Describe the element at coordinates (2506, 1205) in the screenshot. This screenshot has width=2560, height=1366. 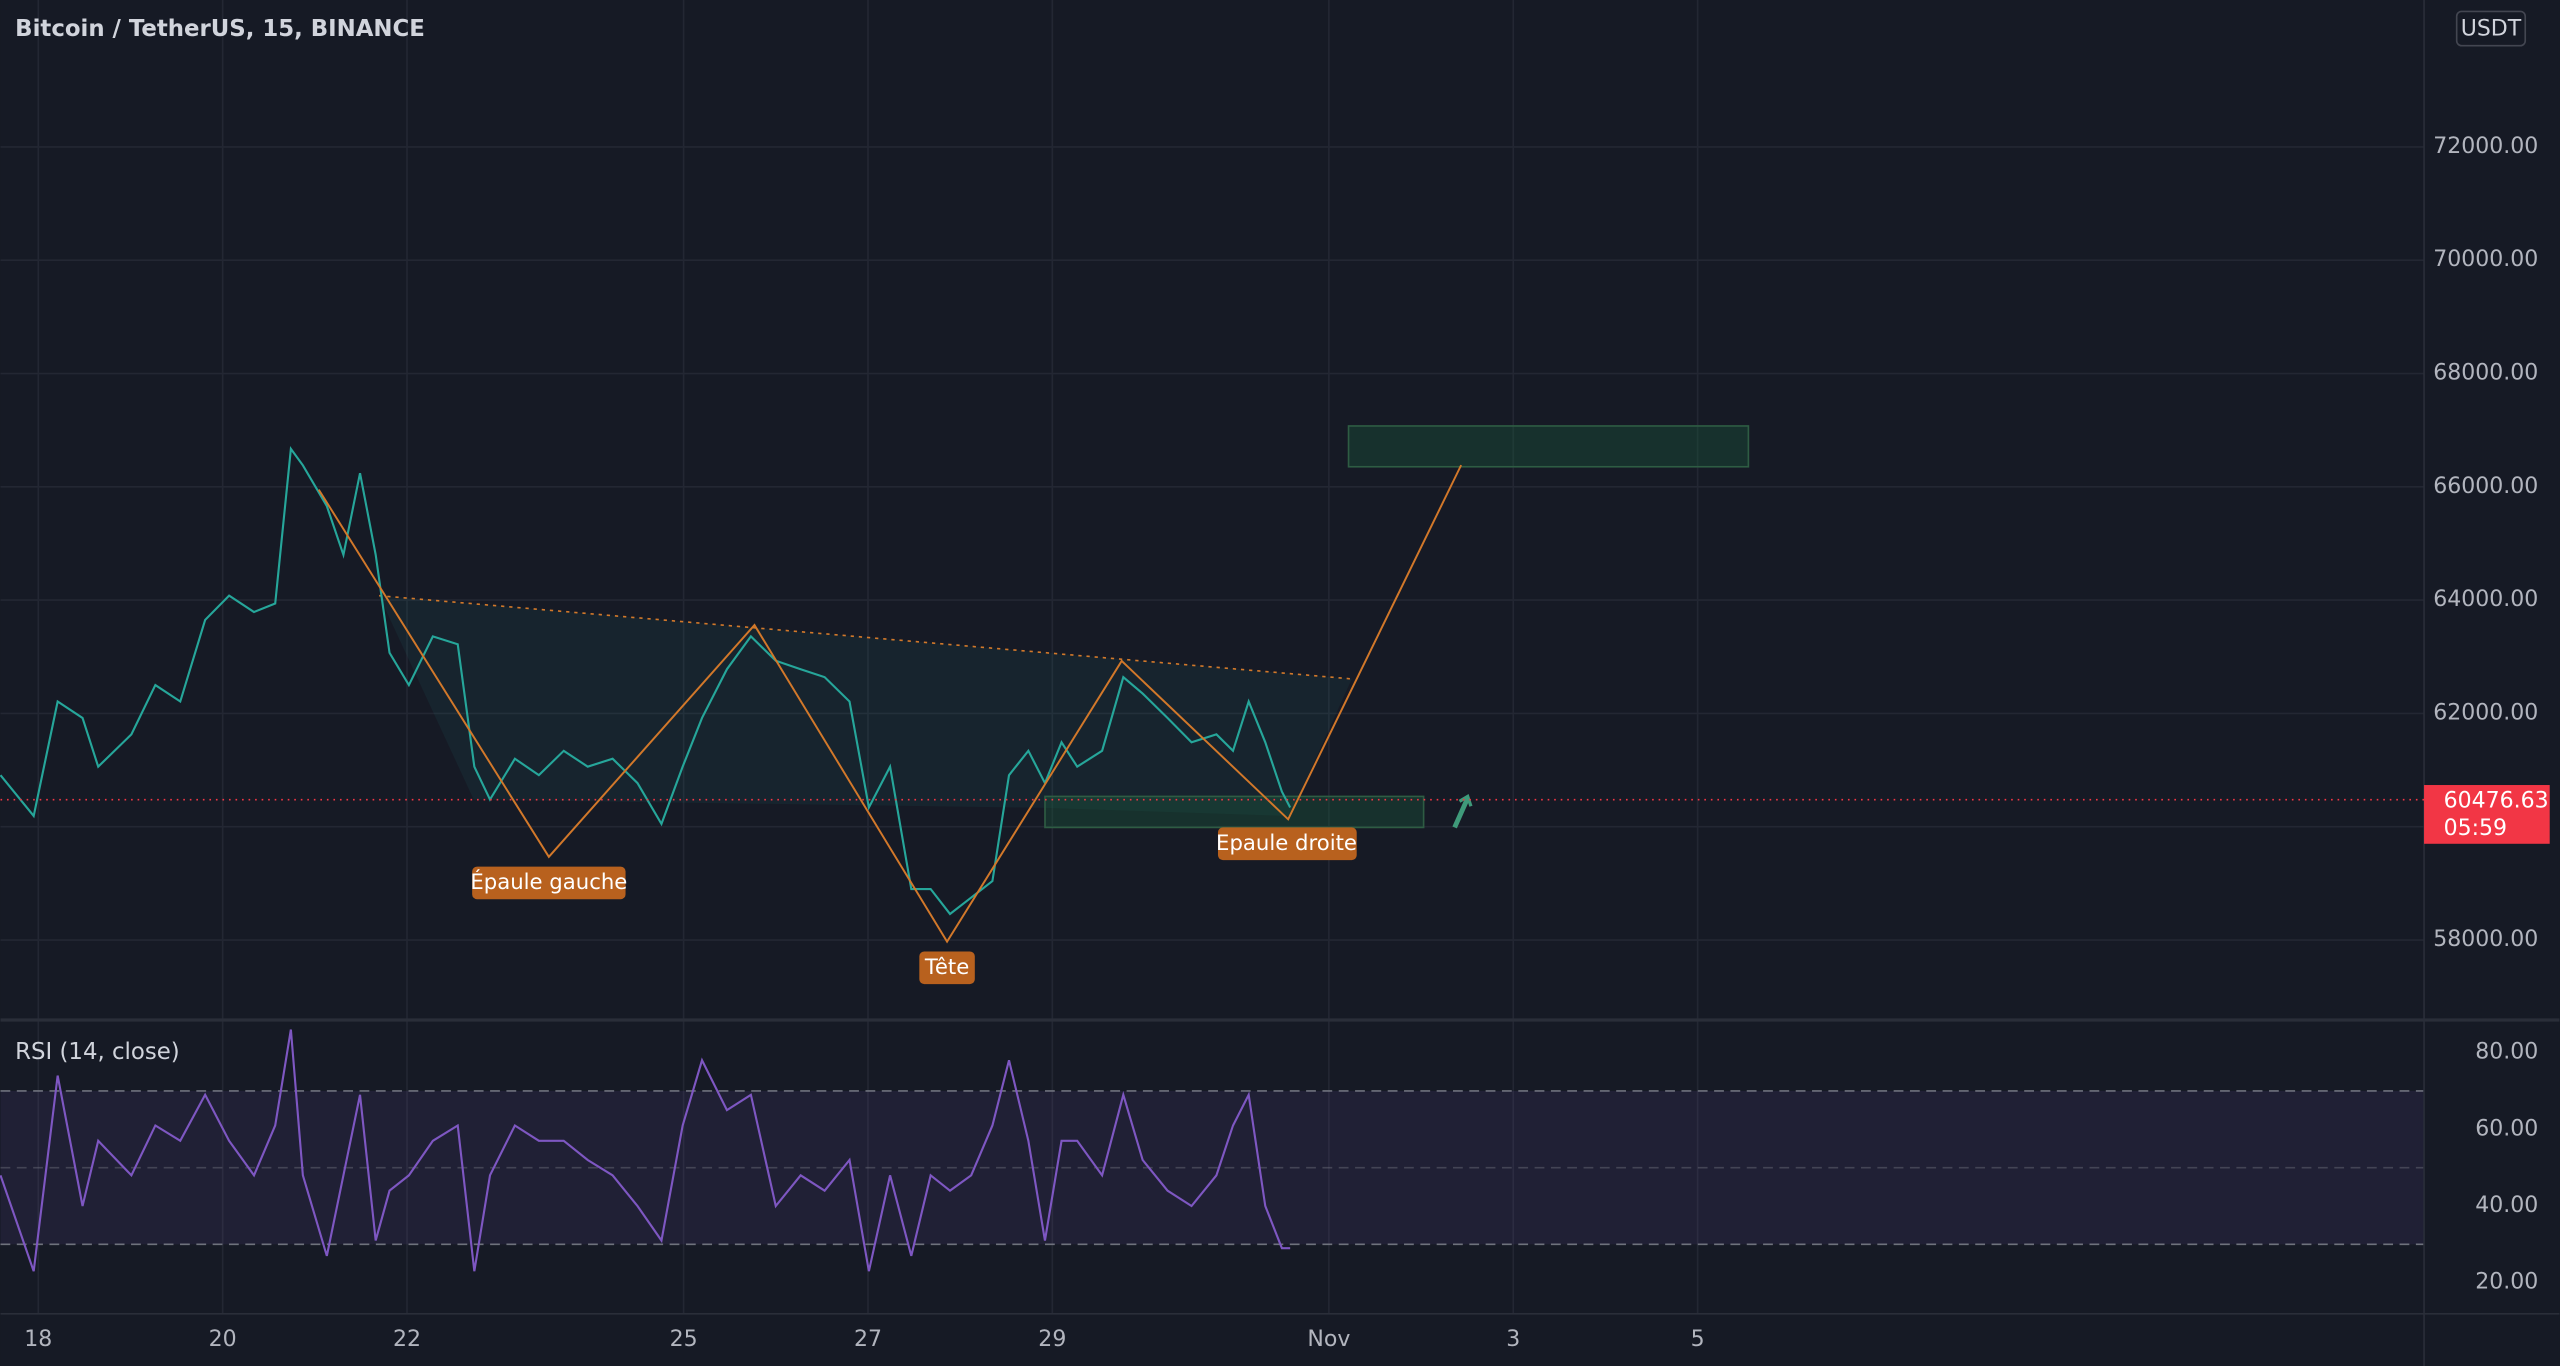
I see `y-tick-label: 40.00` at that location.